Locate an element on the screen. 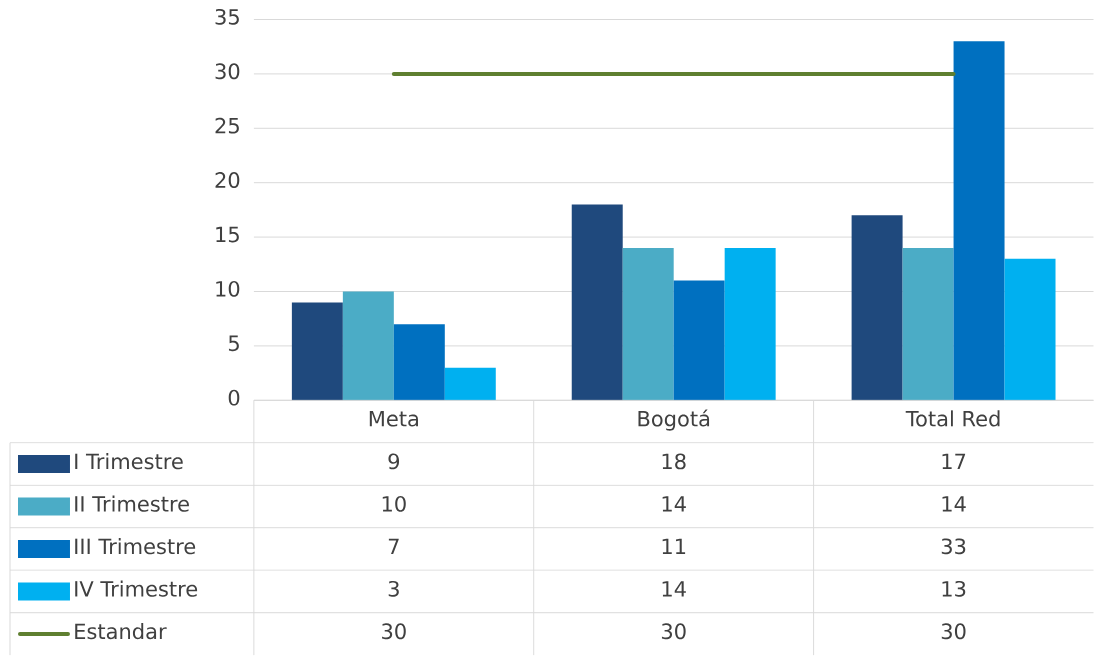 This screenshot has width=1094, height=656. data-label: 10 is located at coordinates (394, 504).